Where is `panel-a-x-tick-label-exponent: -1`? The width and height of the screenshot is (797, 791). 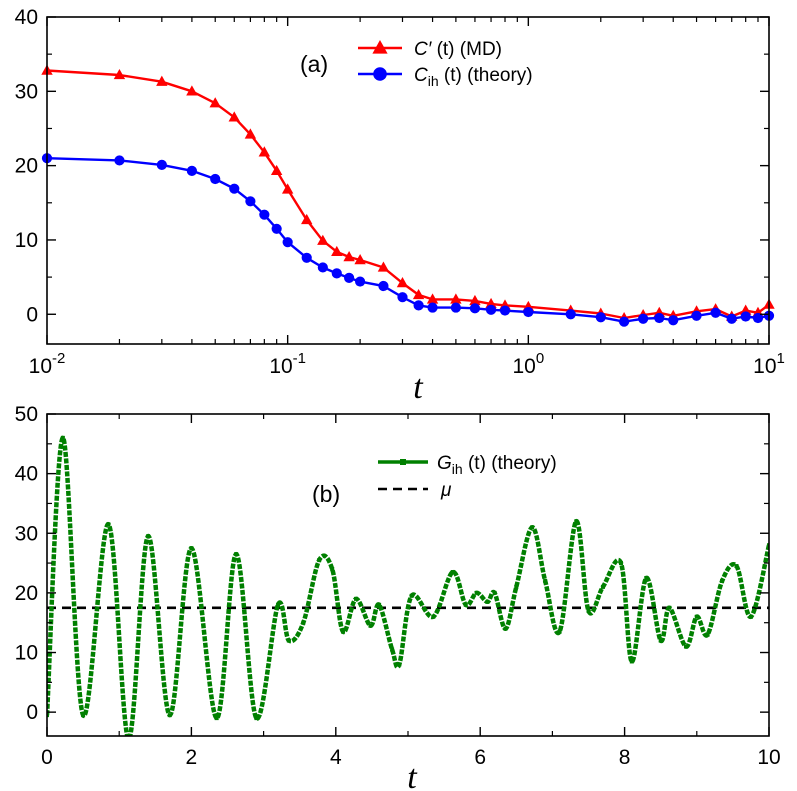
panel-a-x-tick-label-exponent: -1 is located at coordinates (299, 358).